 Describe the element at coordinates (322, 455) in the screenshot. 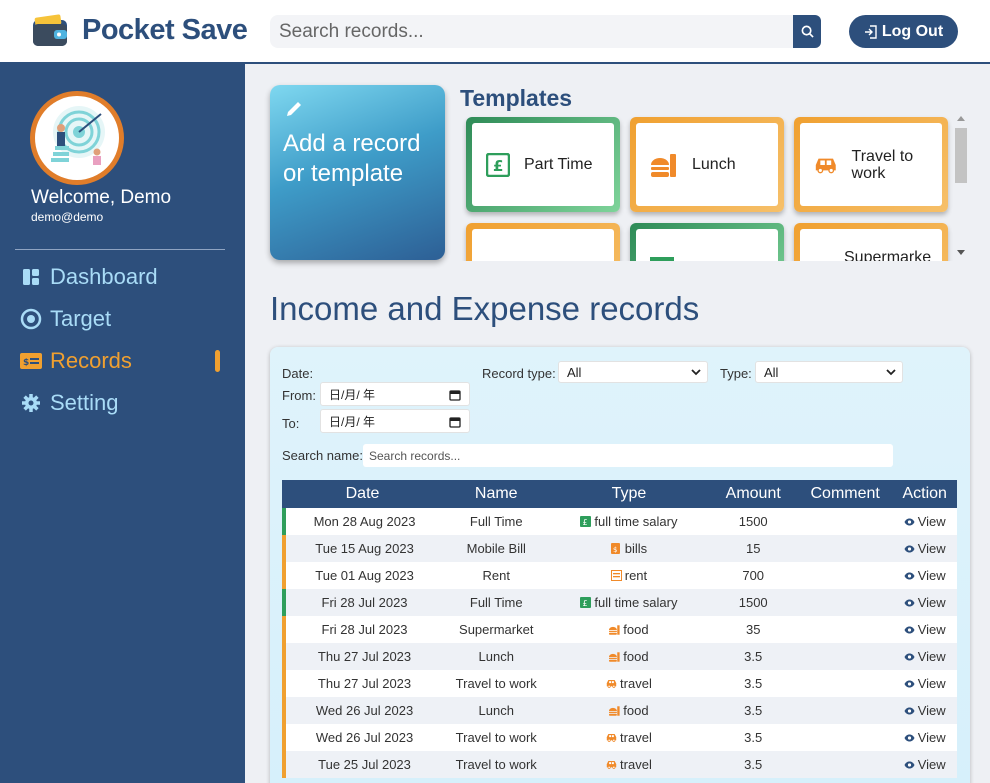

I see `search-name-label: Search name:` at that location.